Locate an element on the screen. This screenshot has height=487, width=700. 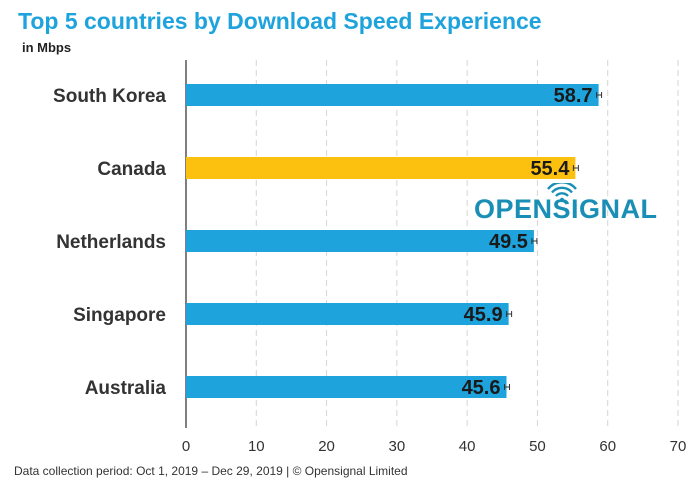
data-label: 45.6 is located at coordinates (481, 388).